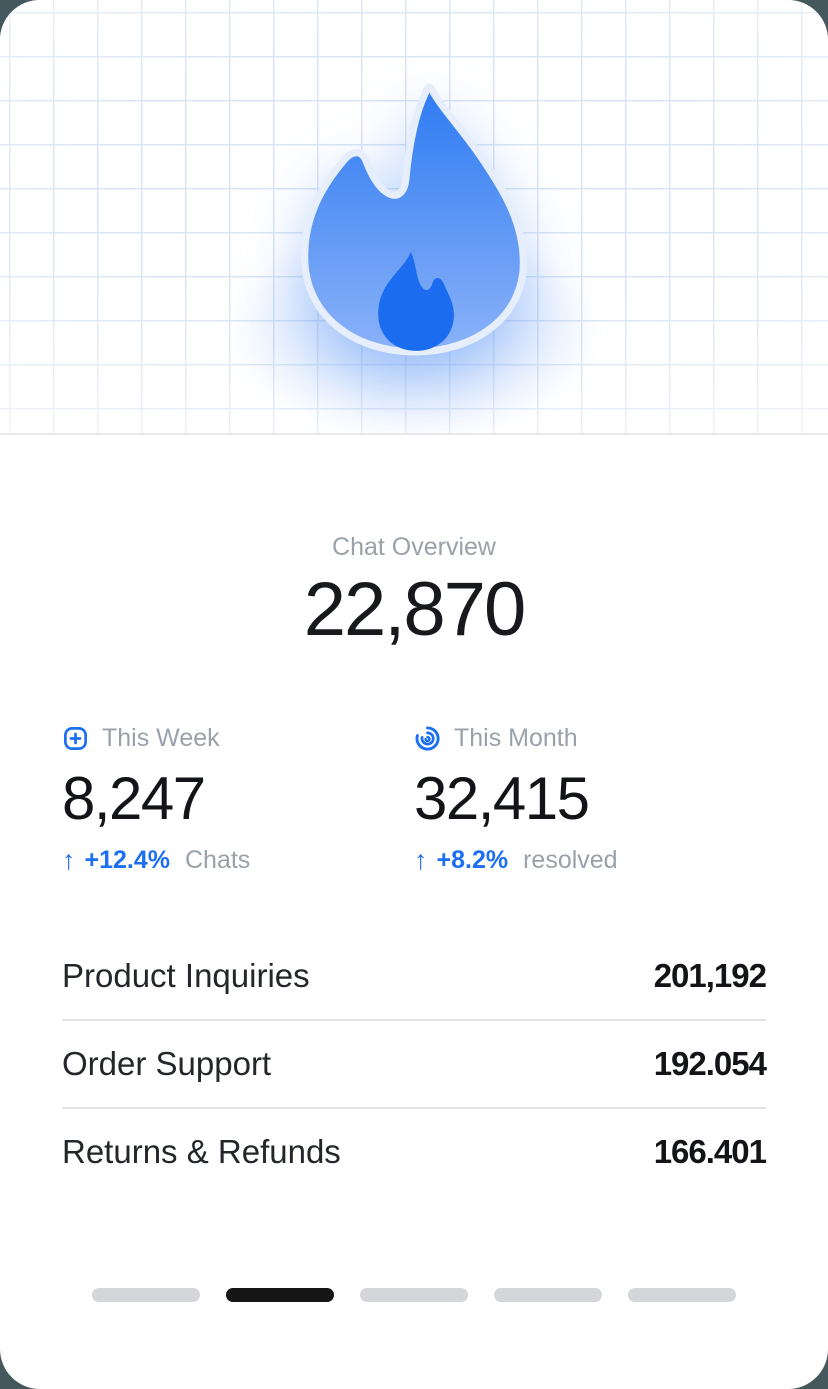  I want to click on stat-label: This Week, so click(161, 737).